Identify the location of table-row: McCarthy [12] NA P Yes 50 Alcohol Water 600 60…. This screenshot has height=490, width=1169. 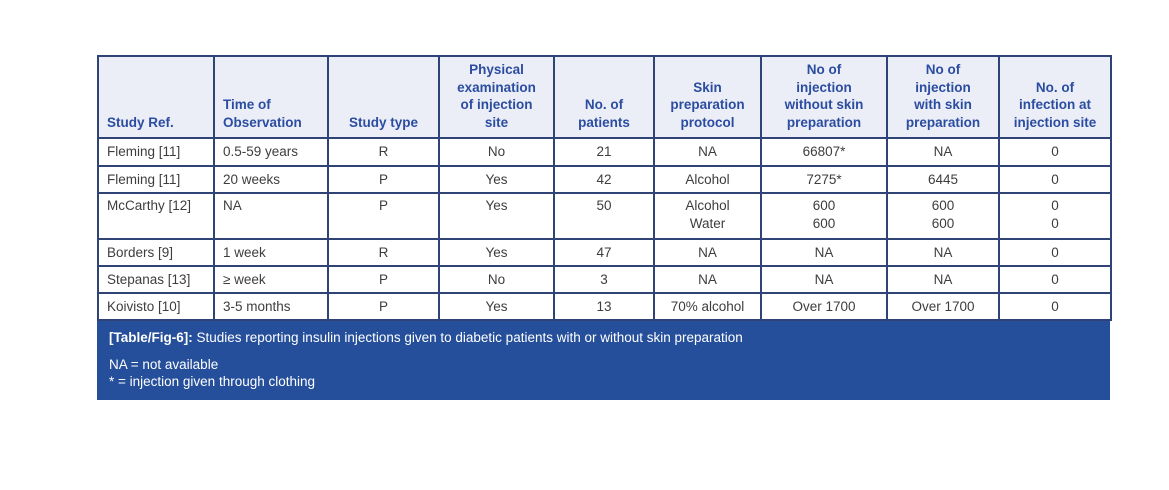
(604, 216).